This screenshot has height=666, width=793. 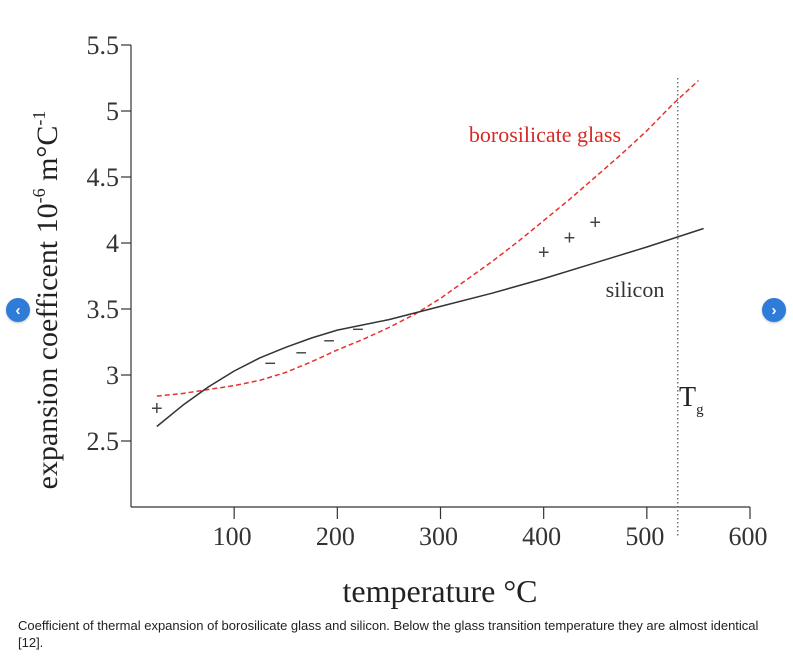 I want to click on prev-arrow-button: ‹, so click(x=18, y=310).